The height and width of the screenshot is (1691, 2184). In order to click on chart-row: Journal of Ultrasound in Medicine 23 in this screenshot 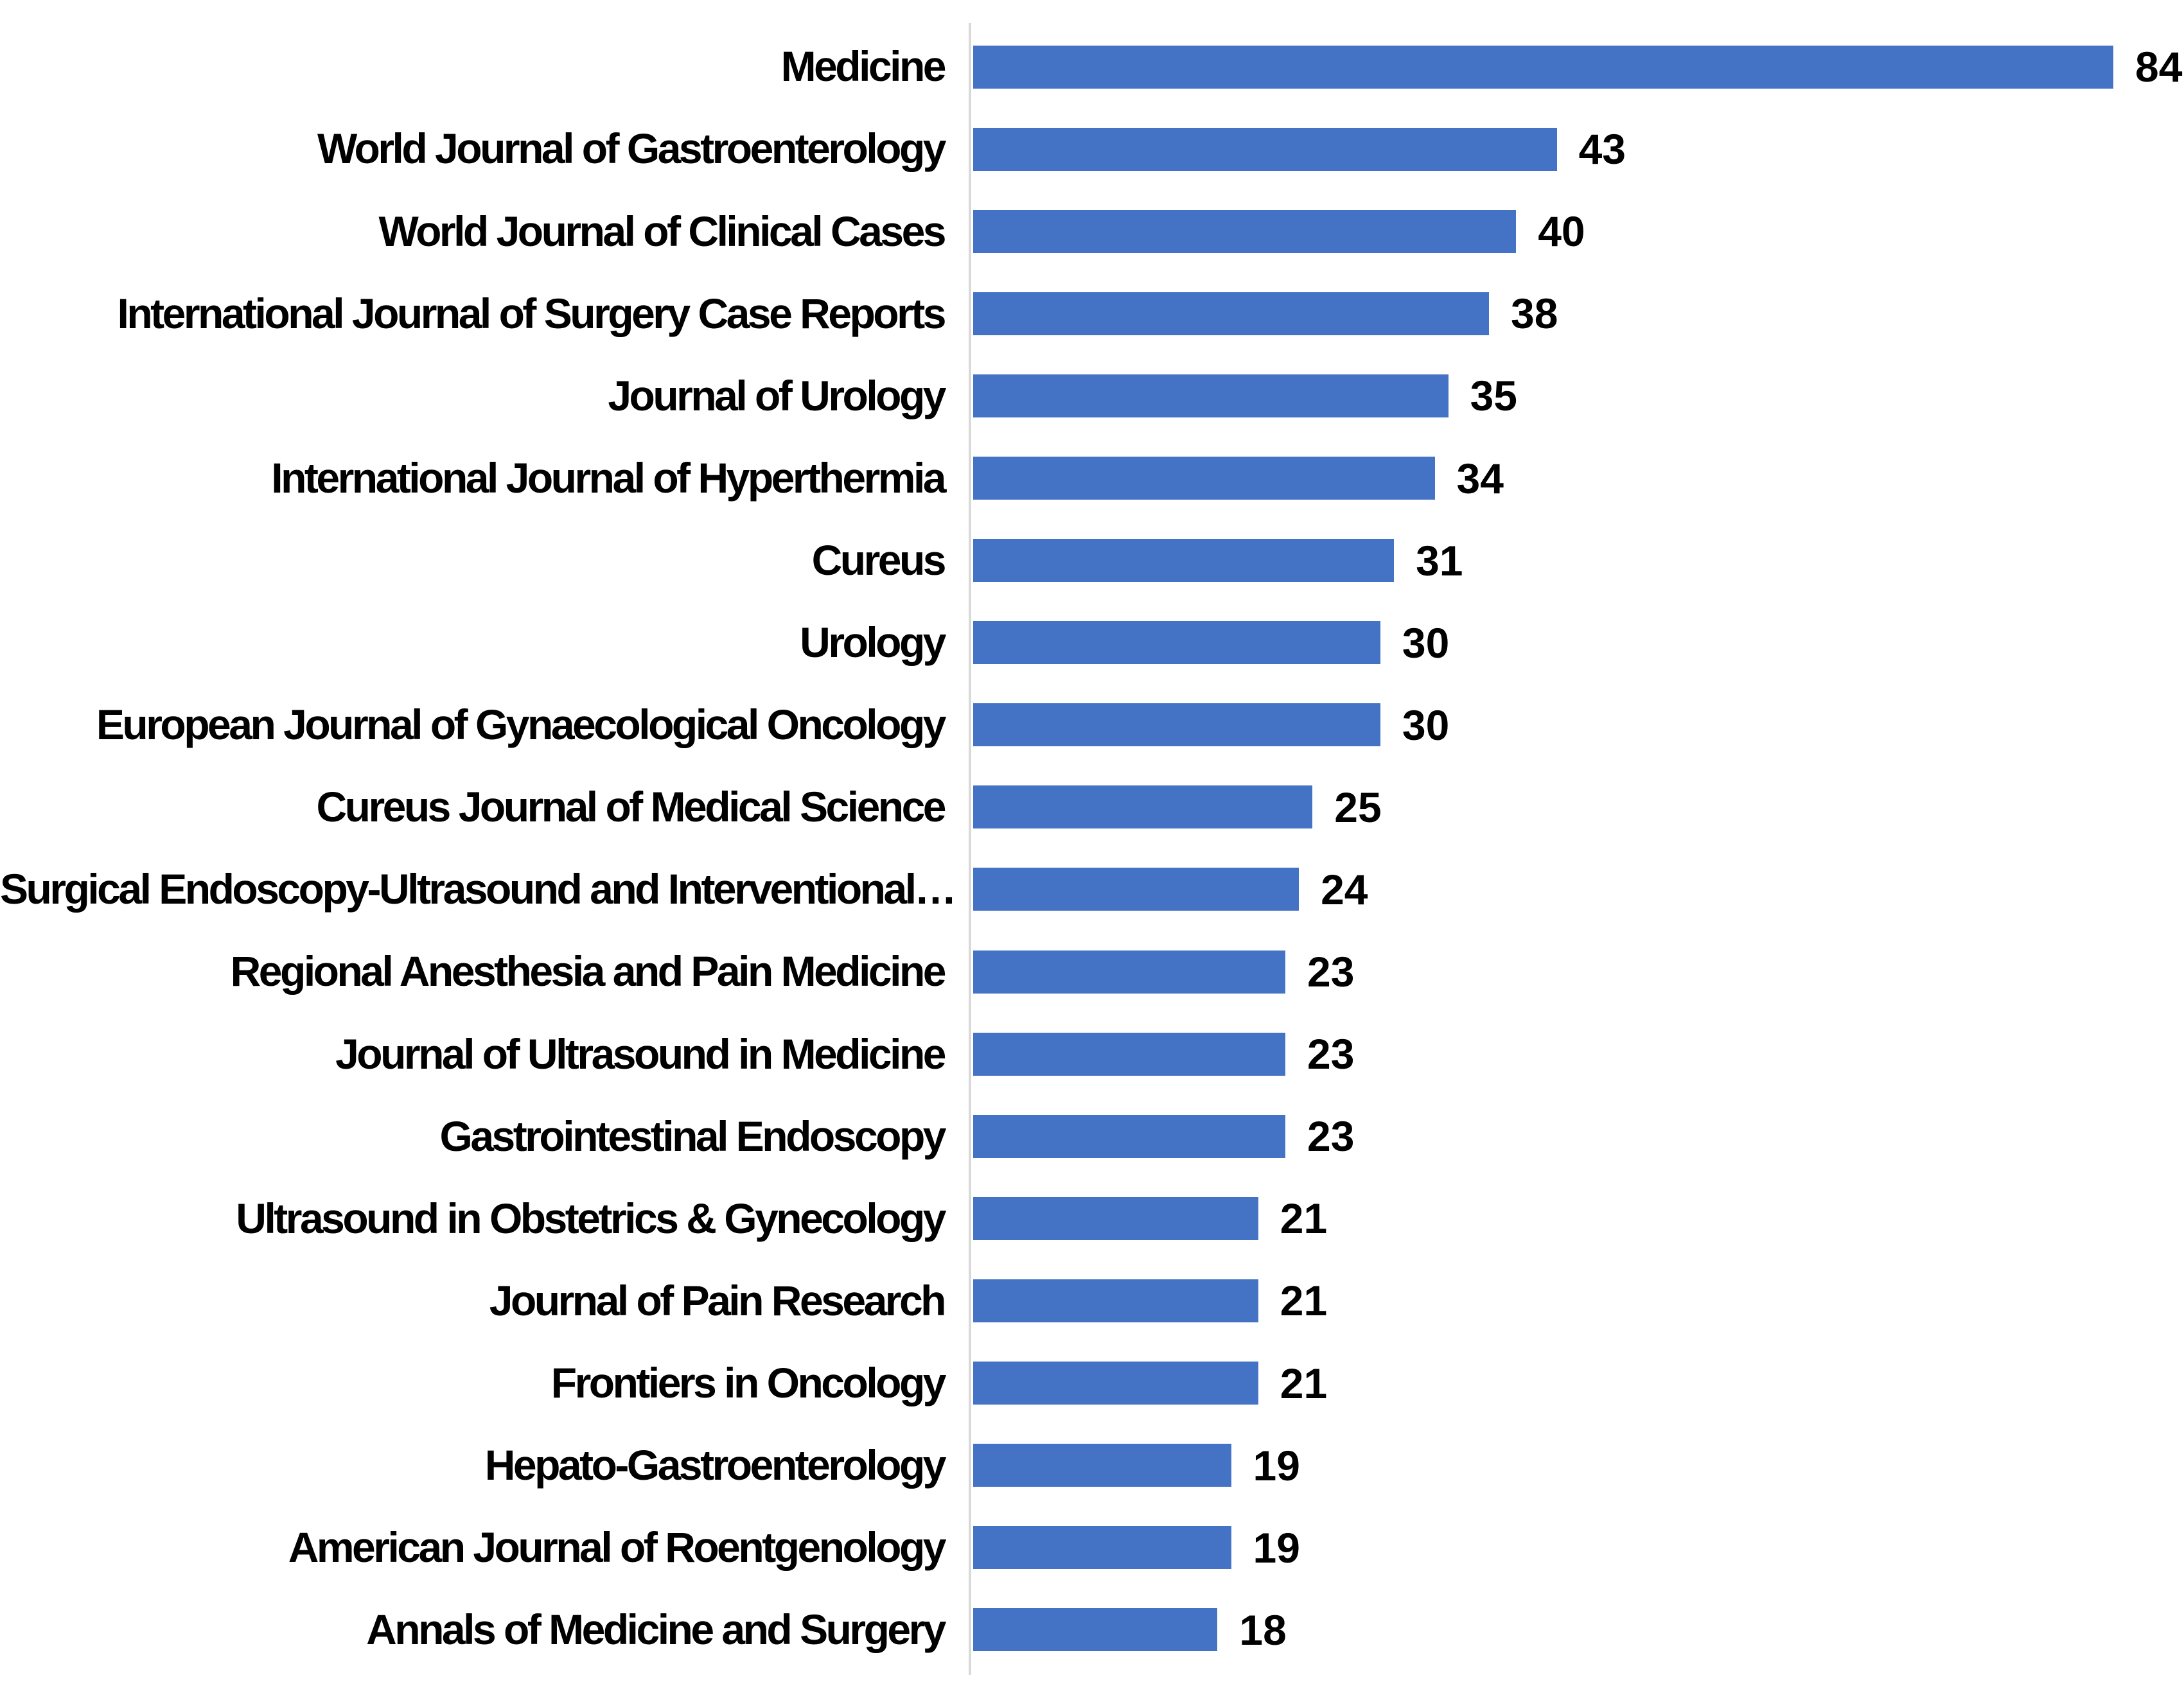, I will do `click(1092, 1054)`.